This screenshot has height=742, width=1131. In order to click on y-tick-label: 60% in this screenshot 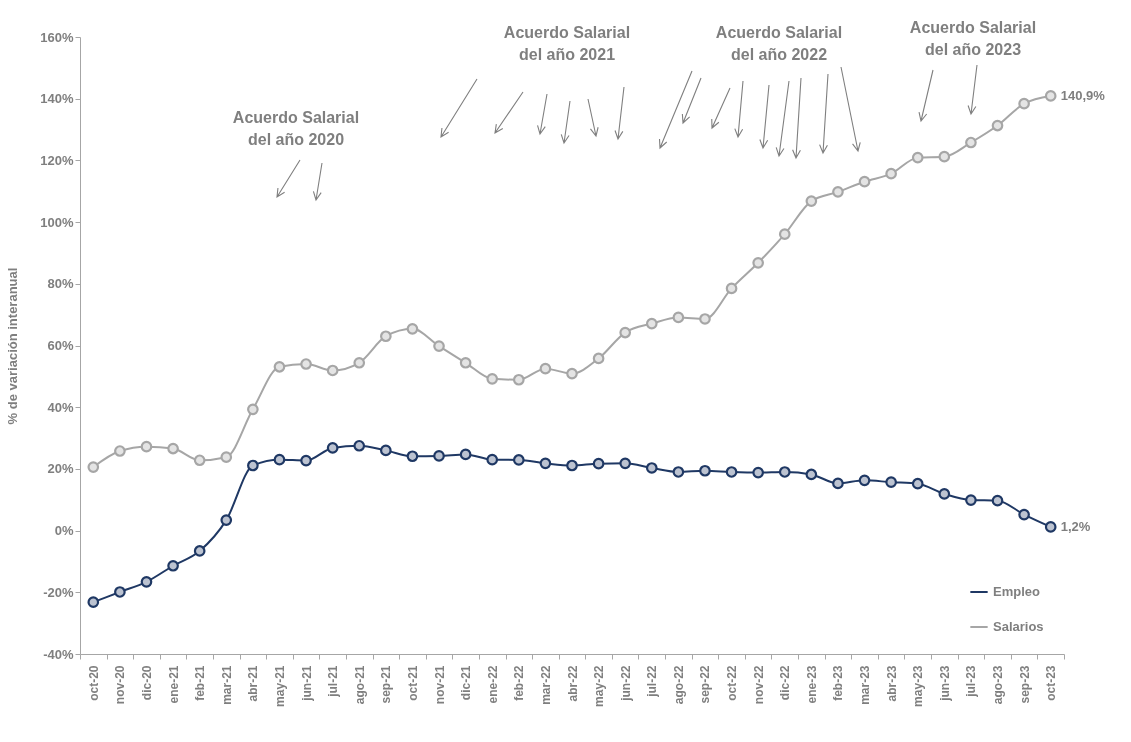, I will do `click(60, 345)`.